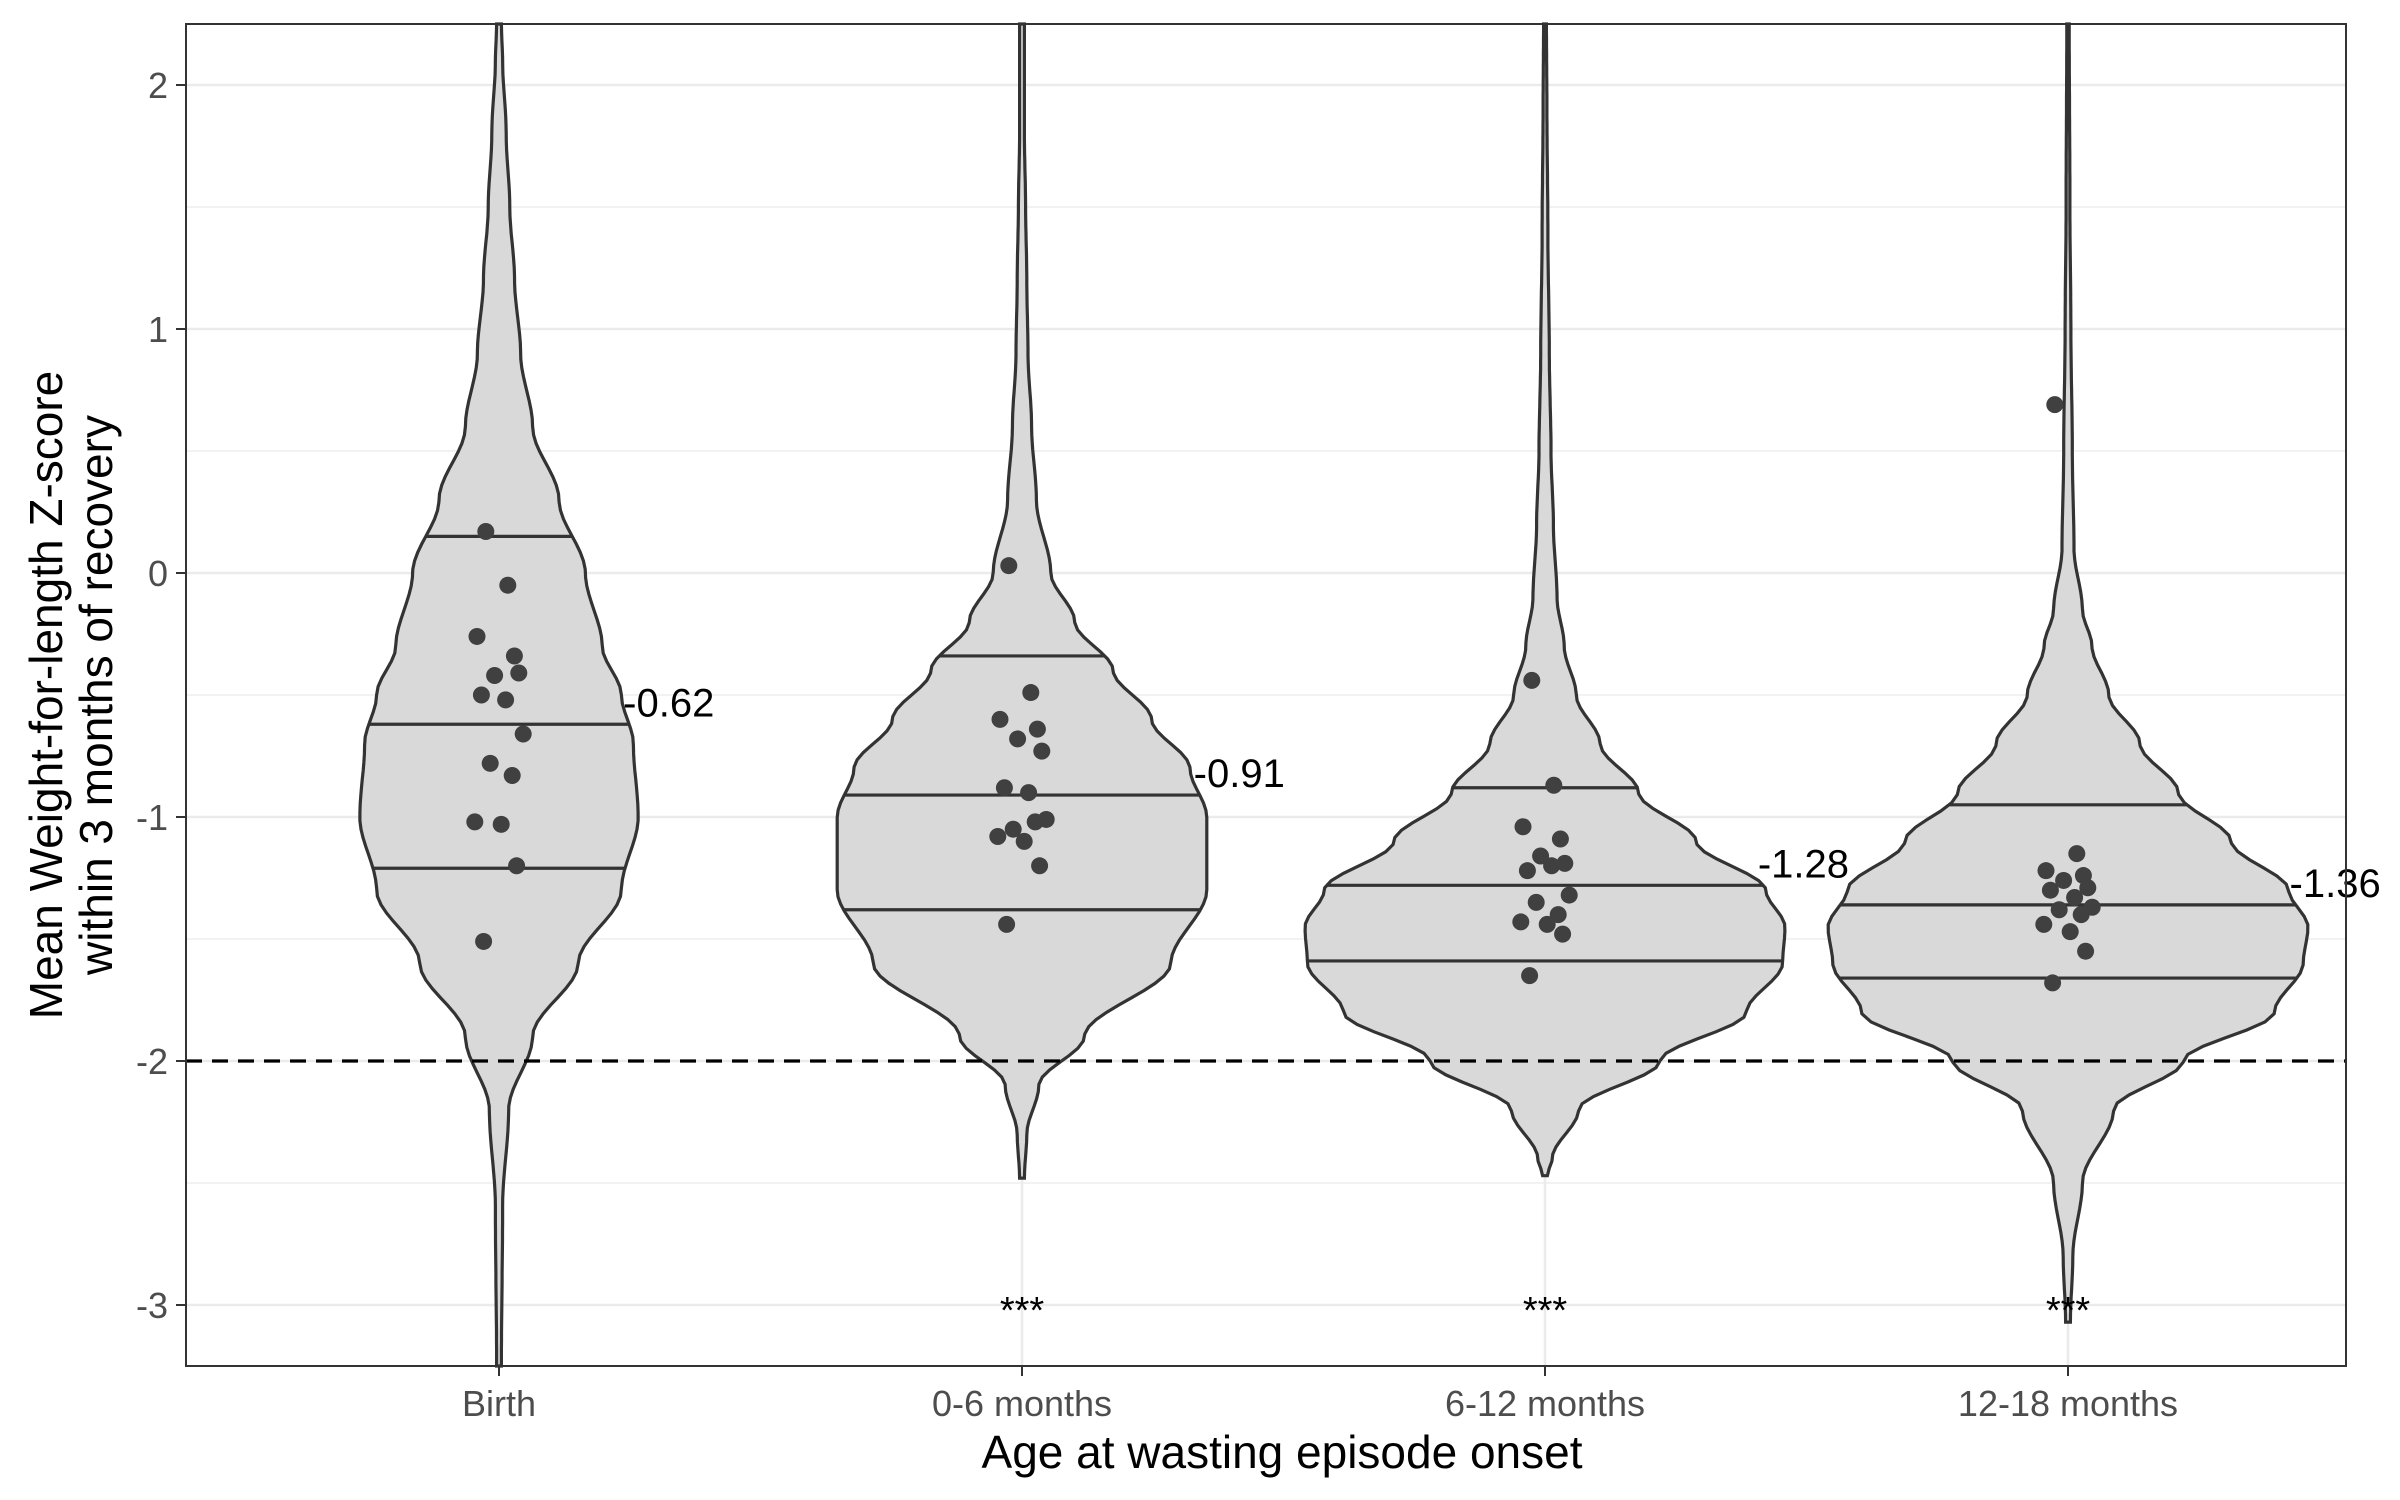 This screenshot has width=2400, height=1500. Describe the element at coordinates (2335, 884) in the screenshot. I see `median-value-label: -1.36` at that location.